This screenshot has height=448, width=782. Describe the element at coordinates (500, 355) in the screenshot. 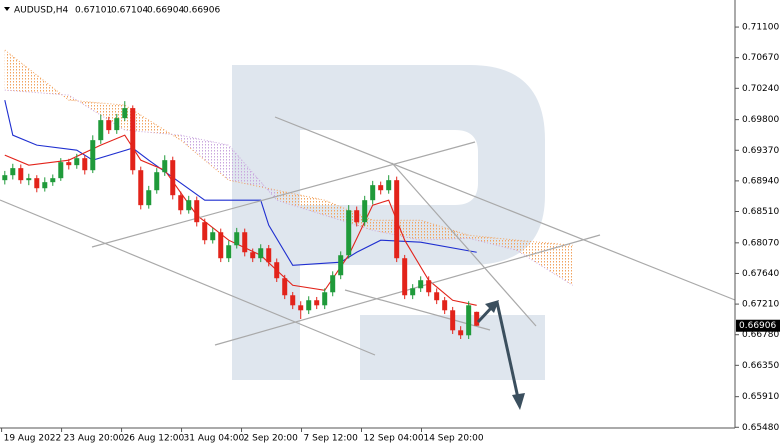

I see `forecast-arrows` at that location.